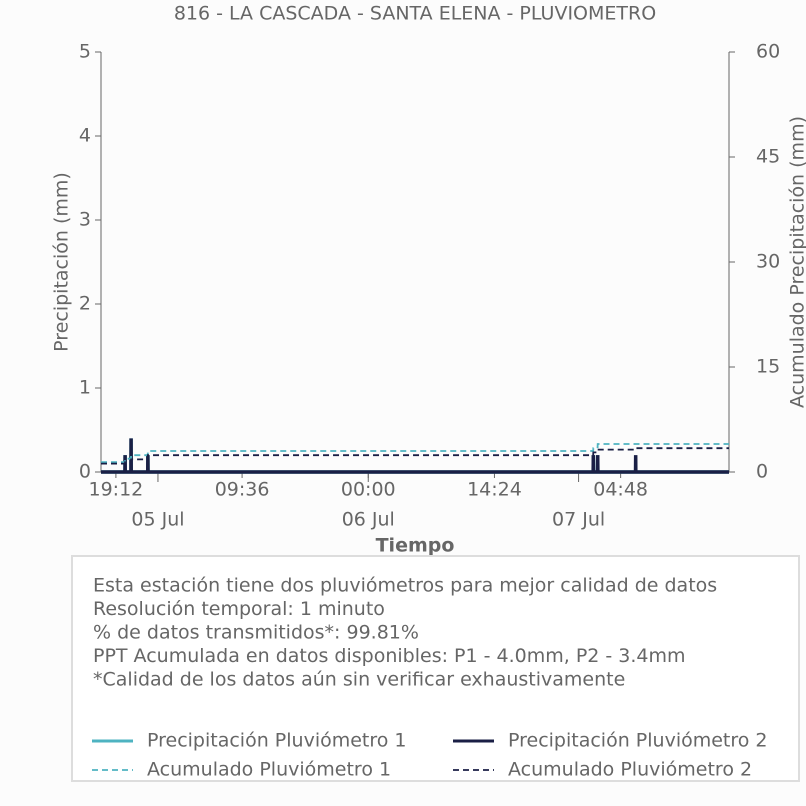  I want to click on legend-label: Precipitación Pluviómetro 1, so click(277, 741).